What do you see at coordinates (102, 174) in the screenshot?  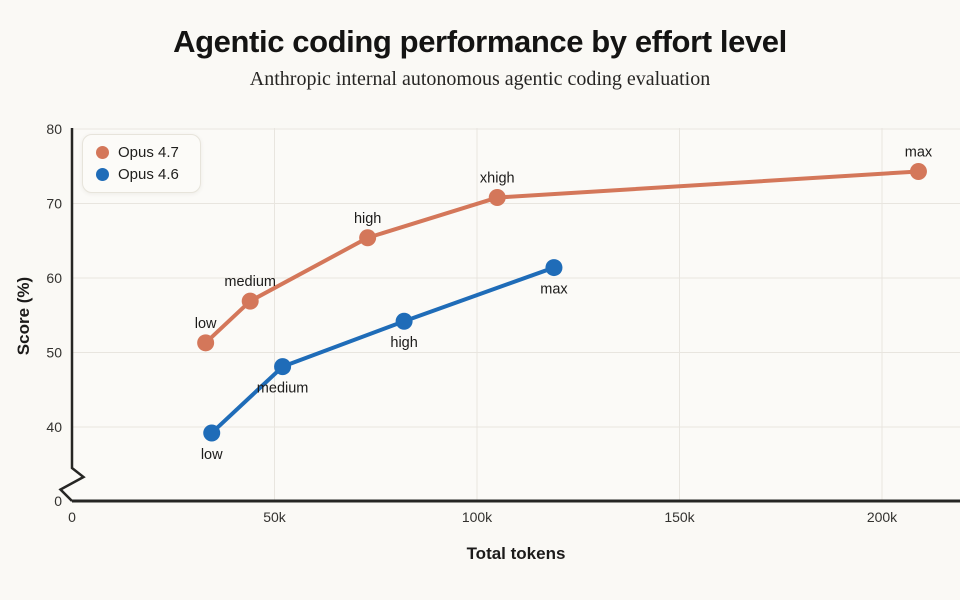 I see `legend-swatch-opus-4-6-icon` at bounding box center [102, 174].